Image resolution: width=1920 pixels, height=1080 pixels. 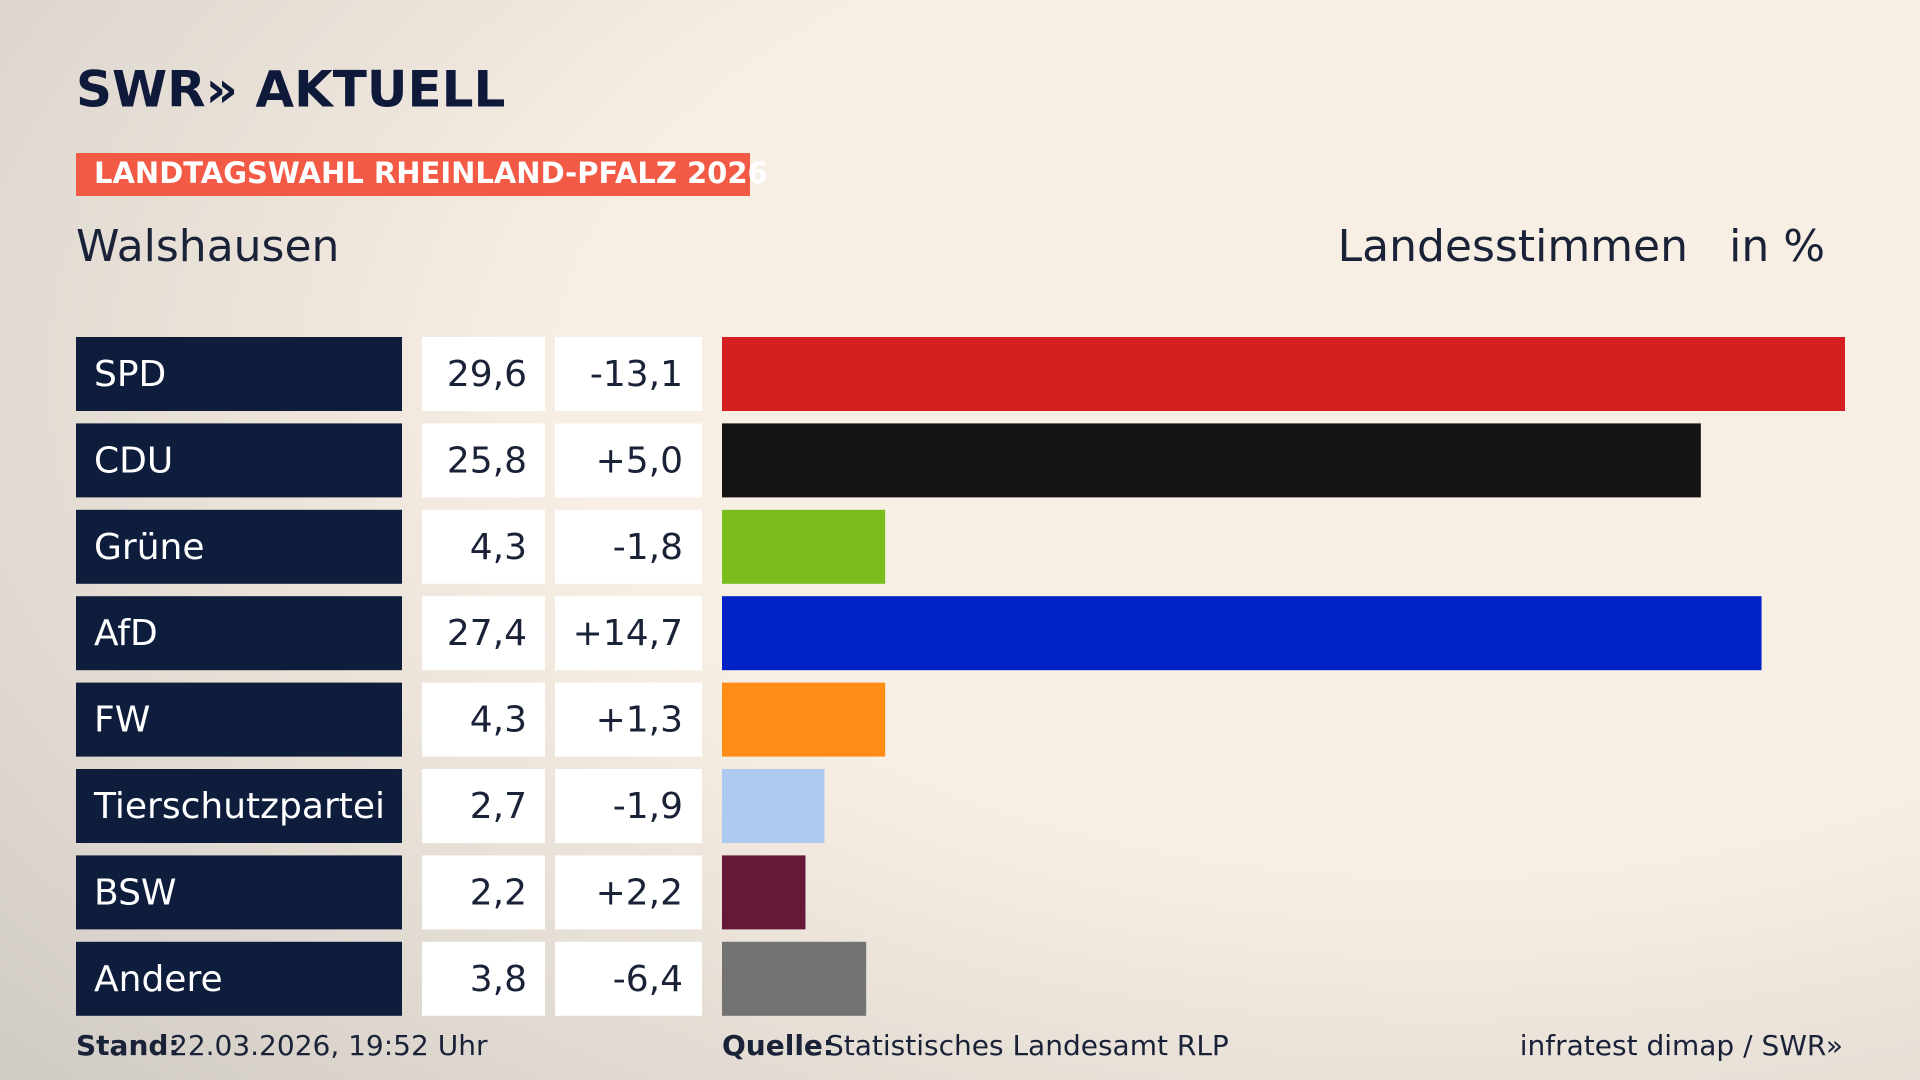 What do you see at coordinates (133, 460) in the screenshot?
I see `party-label: CDU` at bounding box center [133, 460].